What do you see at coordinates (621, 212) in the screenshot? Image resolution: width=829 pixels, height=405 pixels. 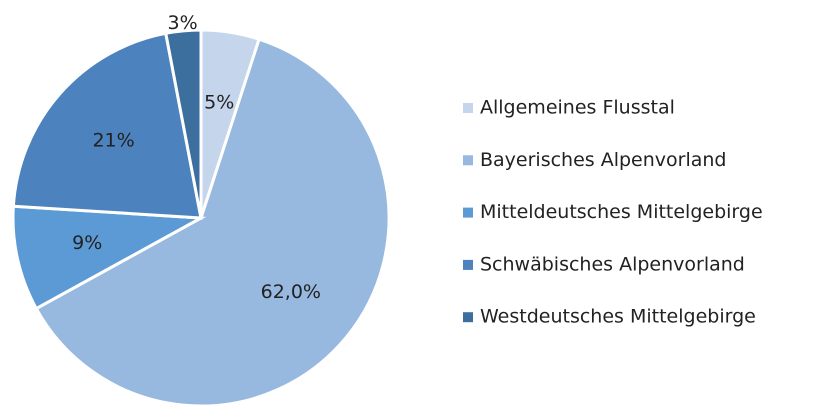 I see `legend-label: Mitteldeutsches Mittelgebirge` at bounding box center [621, 212].